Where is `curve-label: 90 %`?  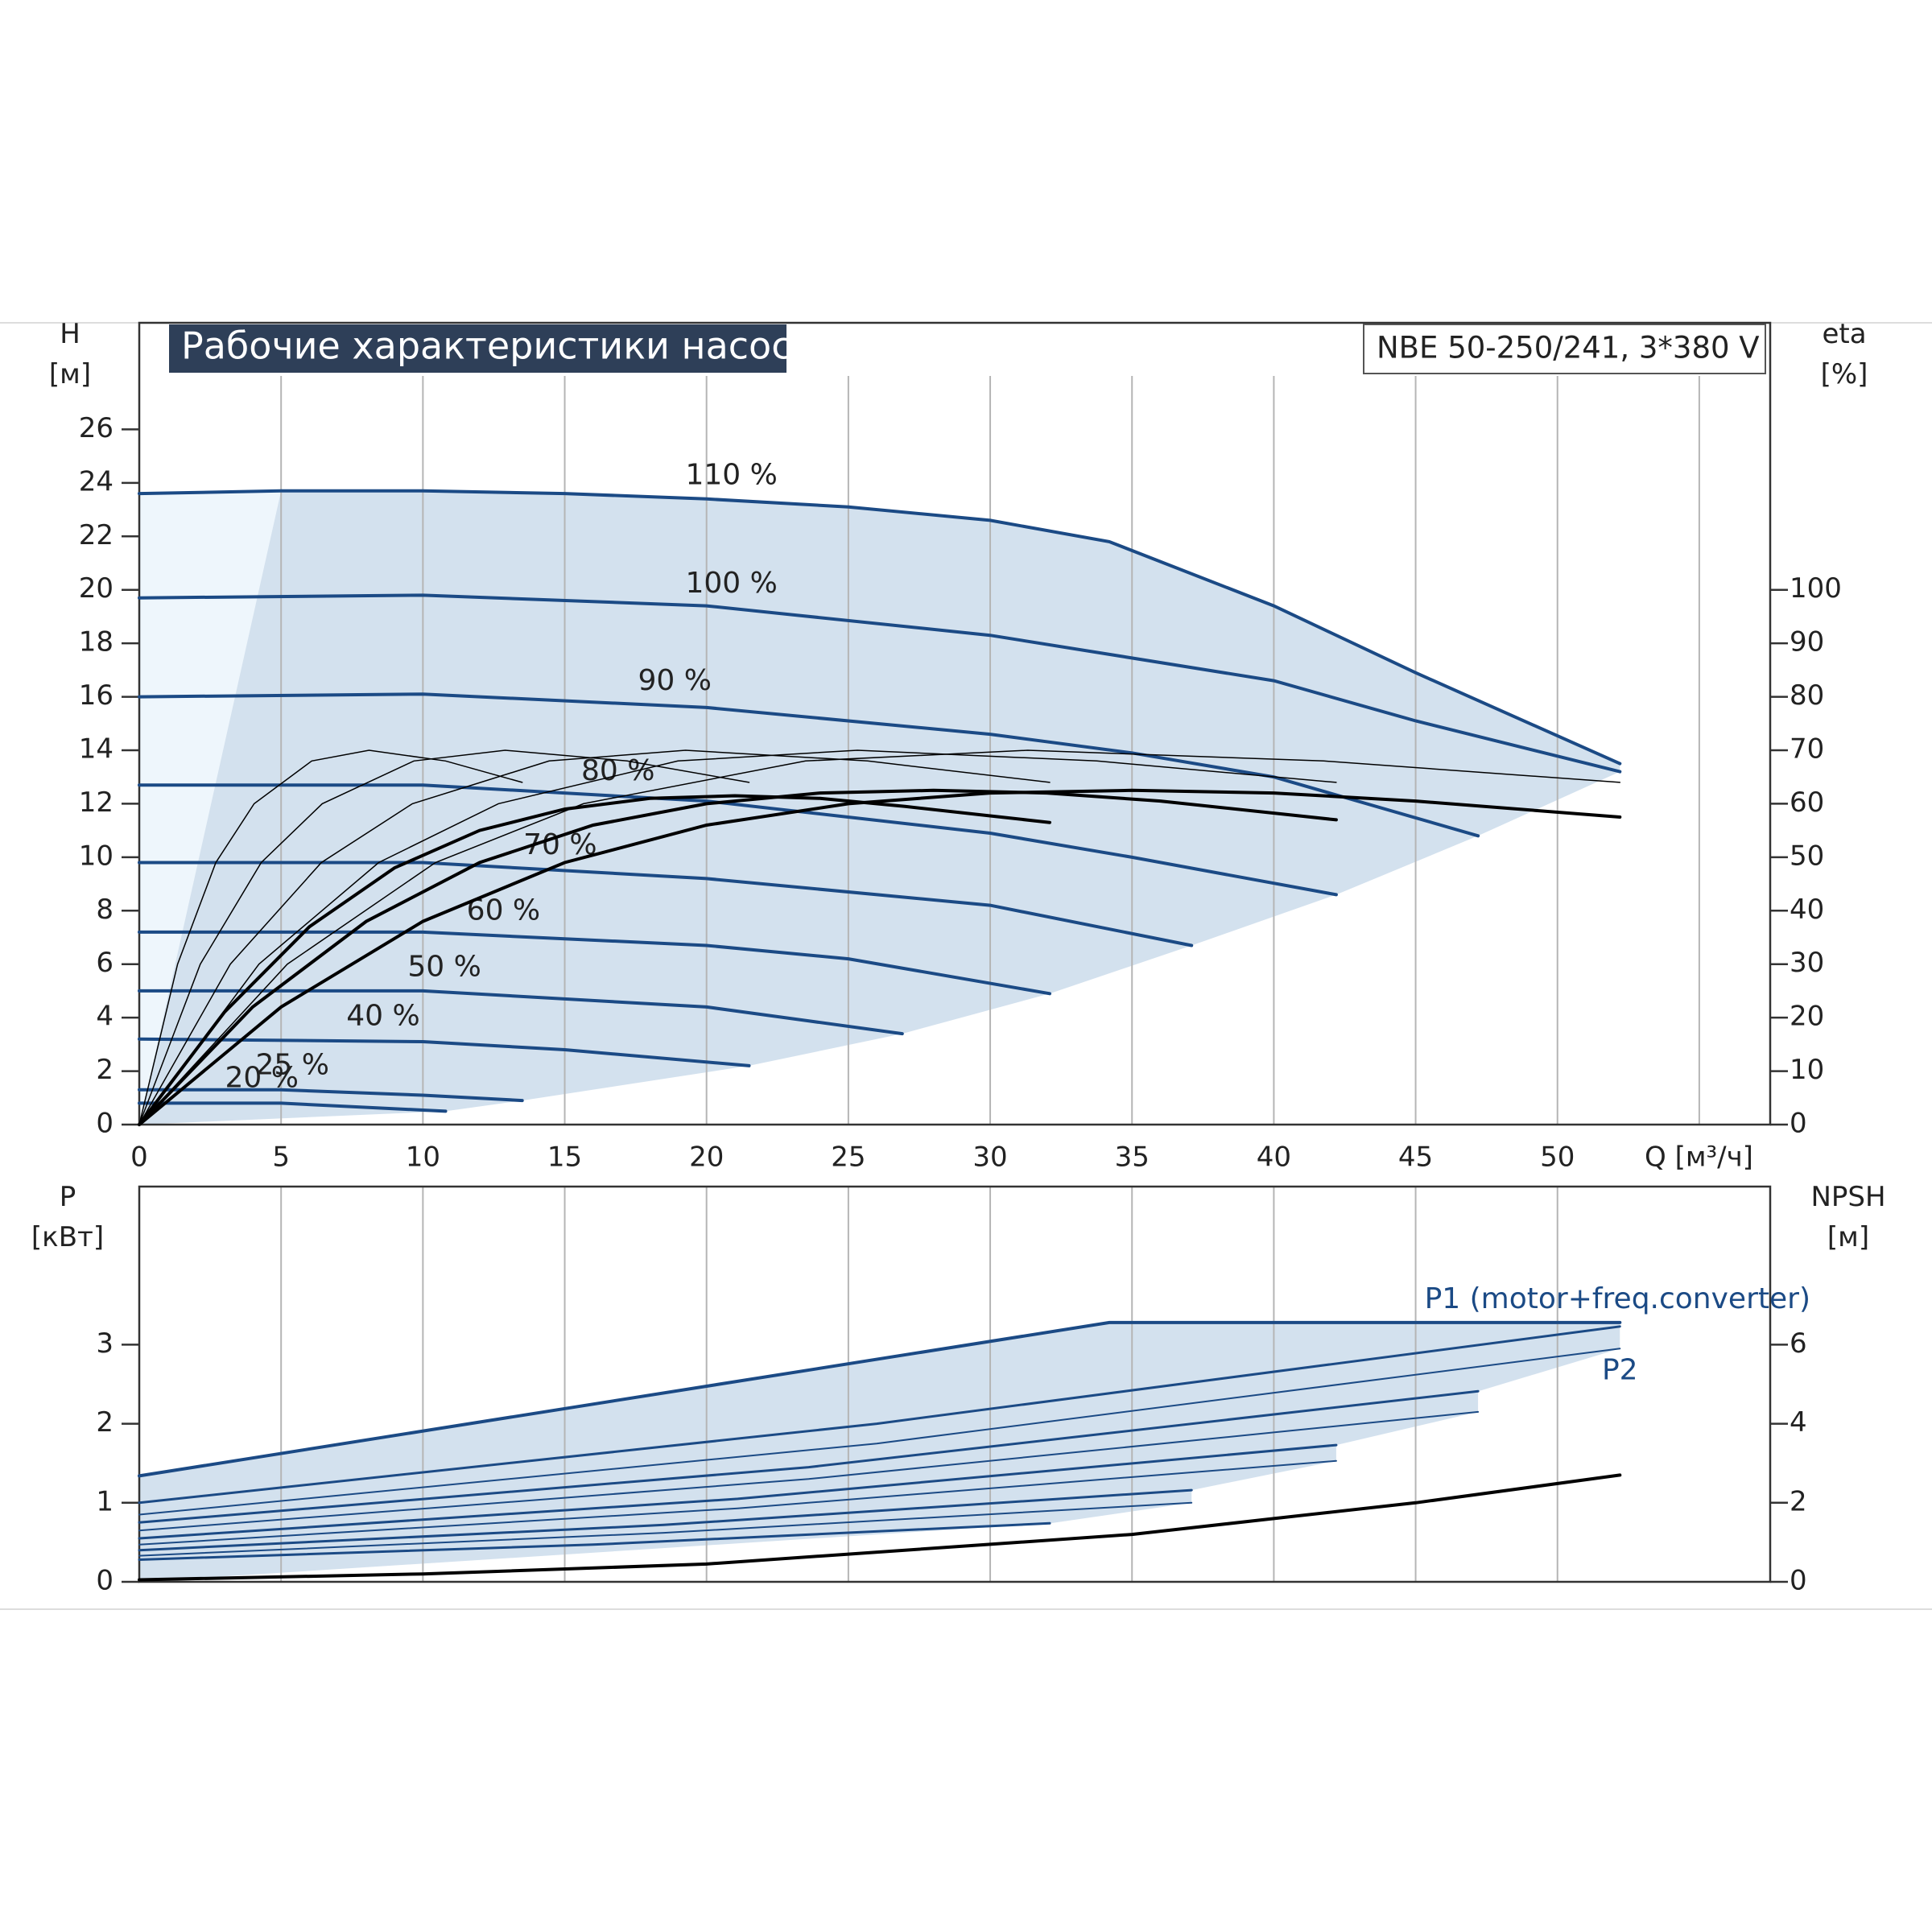
curve-label: 90 % is located at coordinates (674, 680).